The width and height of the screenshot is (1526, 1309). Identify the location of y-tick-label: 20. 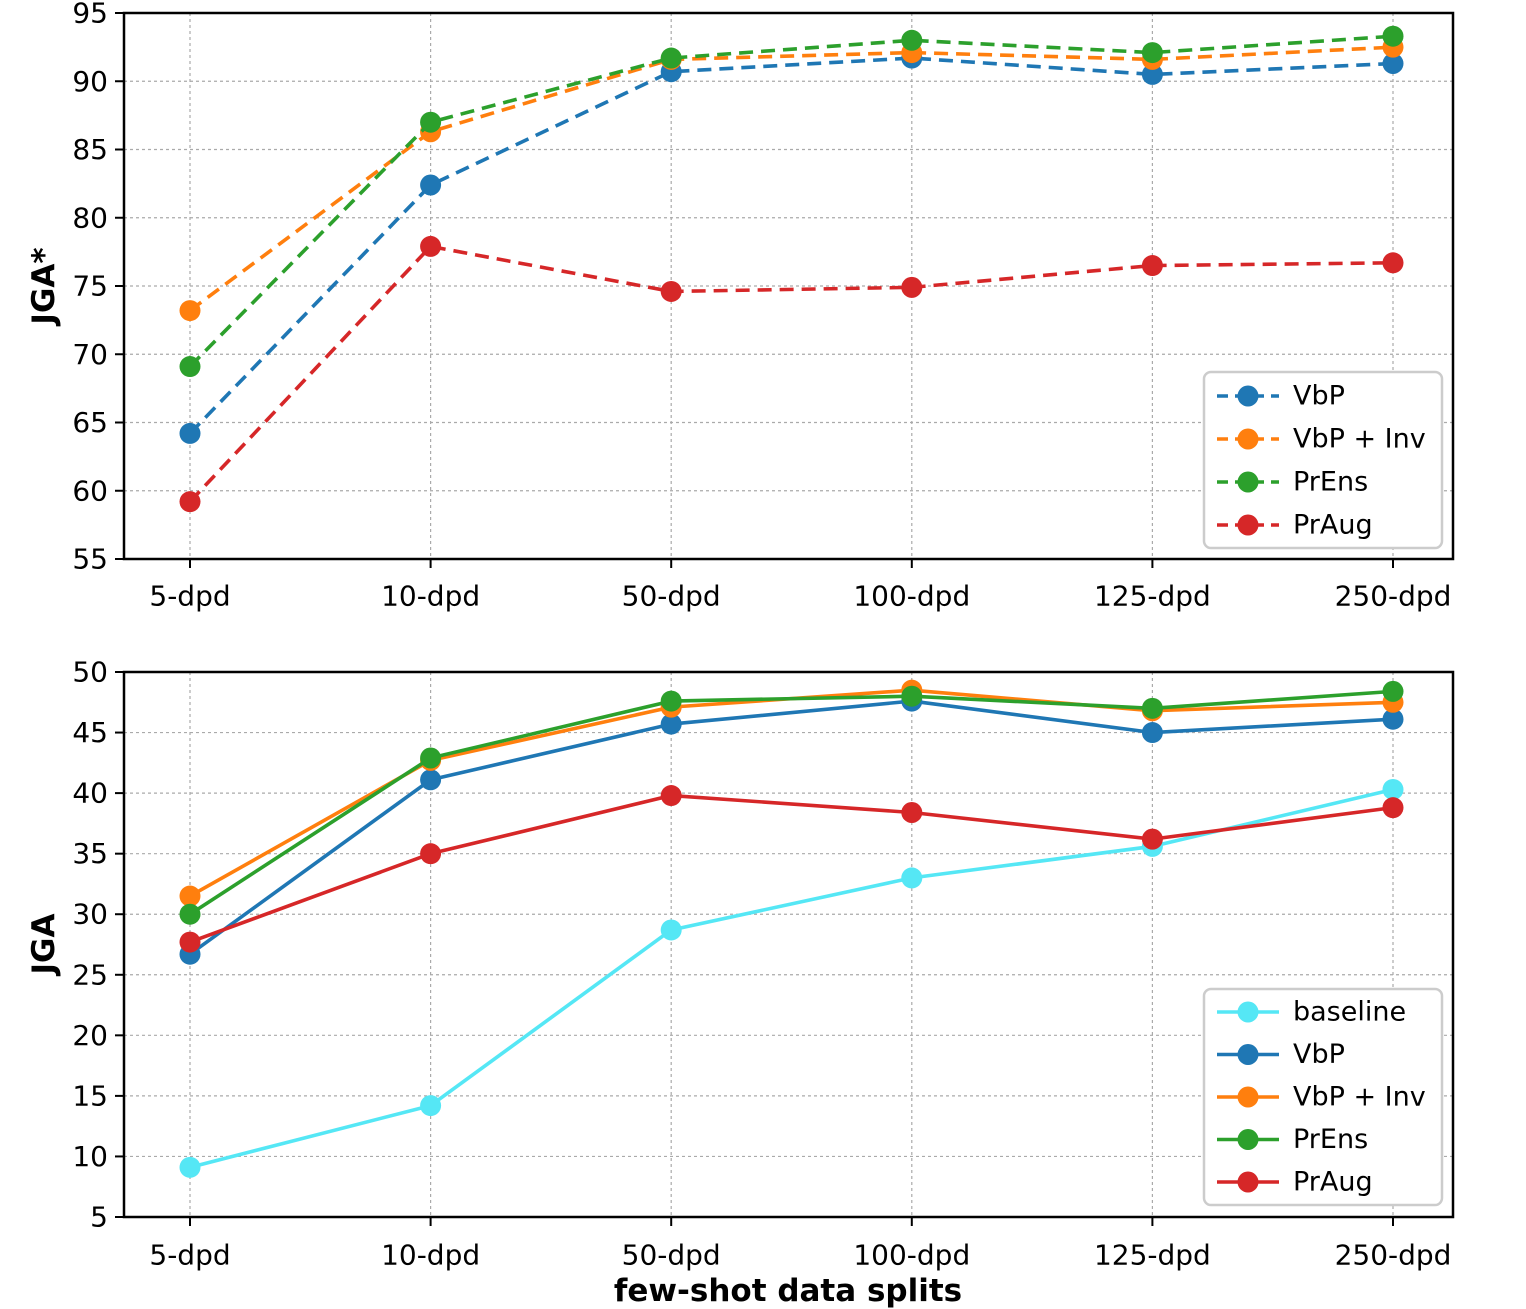
(90, 1035).